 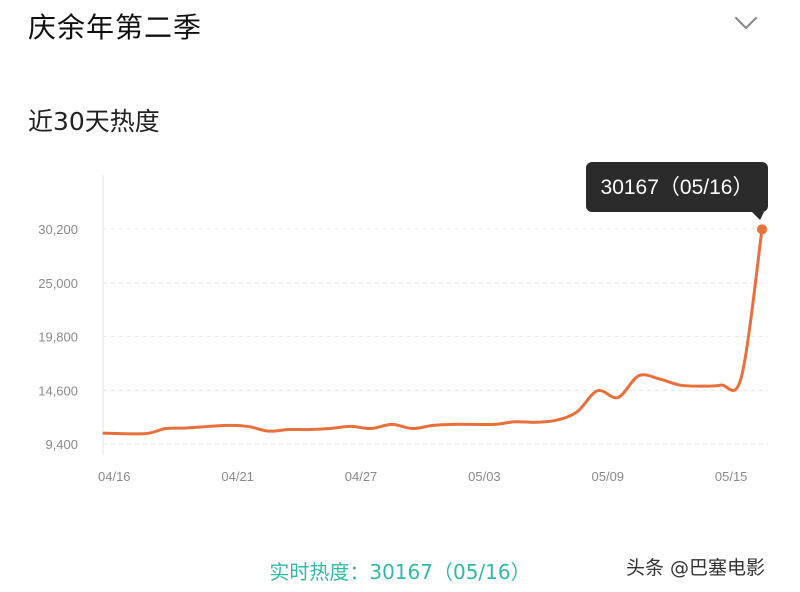 What do you see at coordinates (731, 476) in the screenshot?
I see `x-tick-label: 05/15` at bounding box center [731, 476].